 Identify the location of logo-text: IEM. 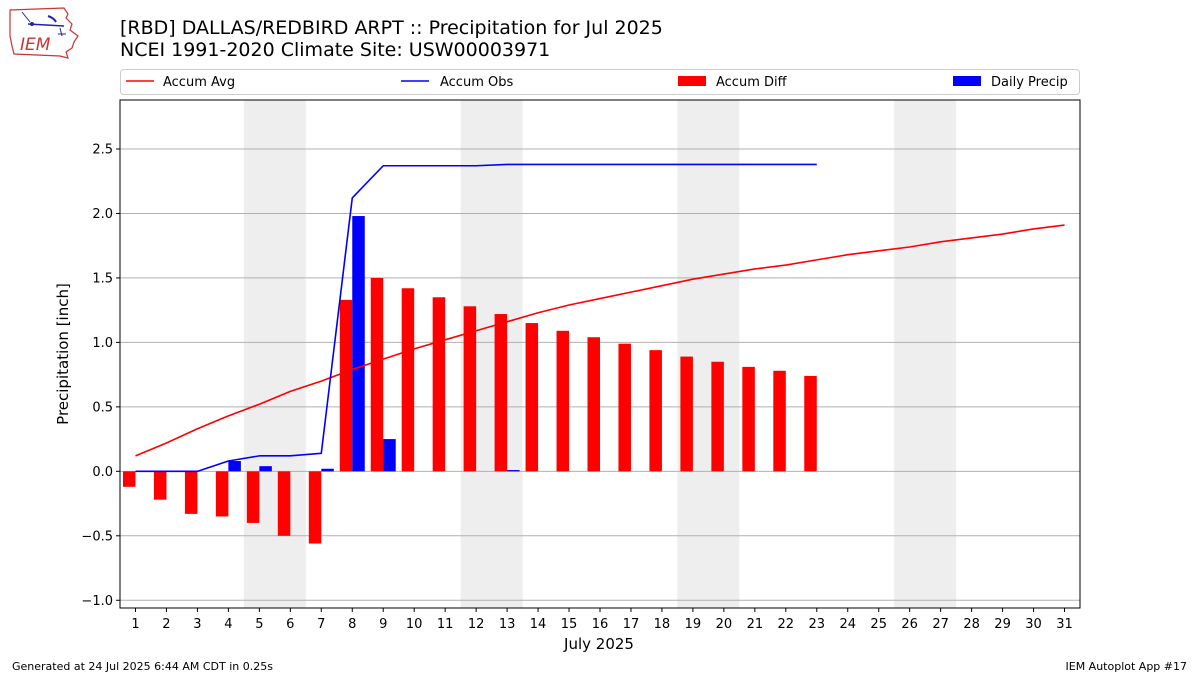
(35, 45).